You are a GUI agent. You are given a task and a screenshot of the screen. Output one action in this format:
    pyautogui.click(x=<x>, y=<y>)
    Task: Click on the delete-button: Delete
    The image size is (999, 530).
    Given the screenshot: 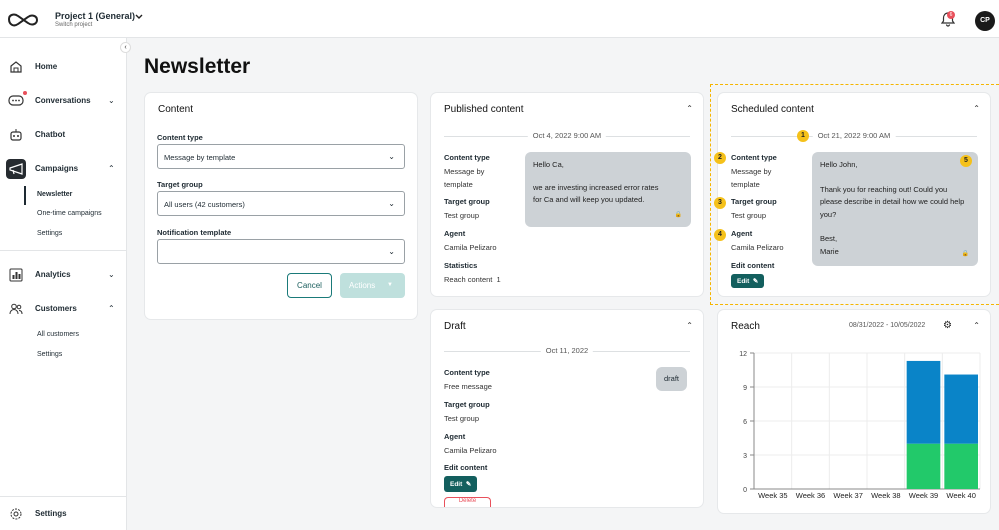 What is the action you would take?
    pyautogui.click(x=467, y=502)
    